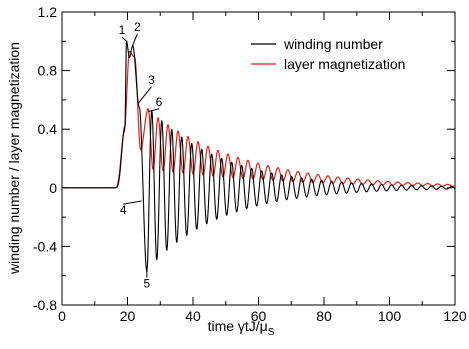 The image size is (469, 349). Describe the element at coordinates (151, 80) in the screenshot. I see `annotation-label-3: 3` at that location.